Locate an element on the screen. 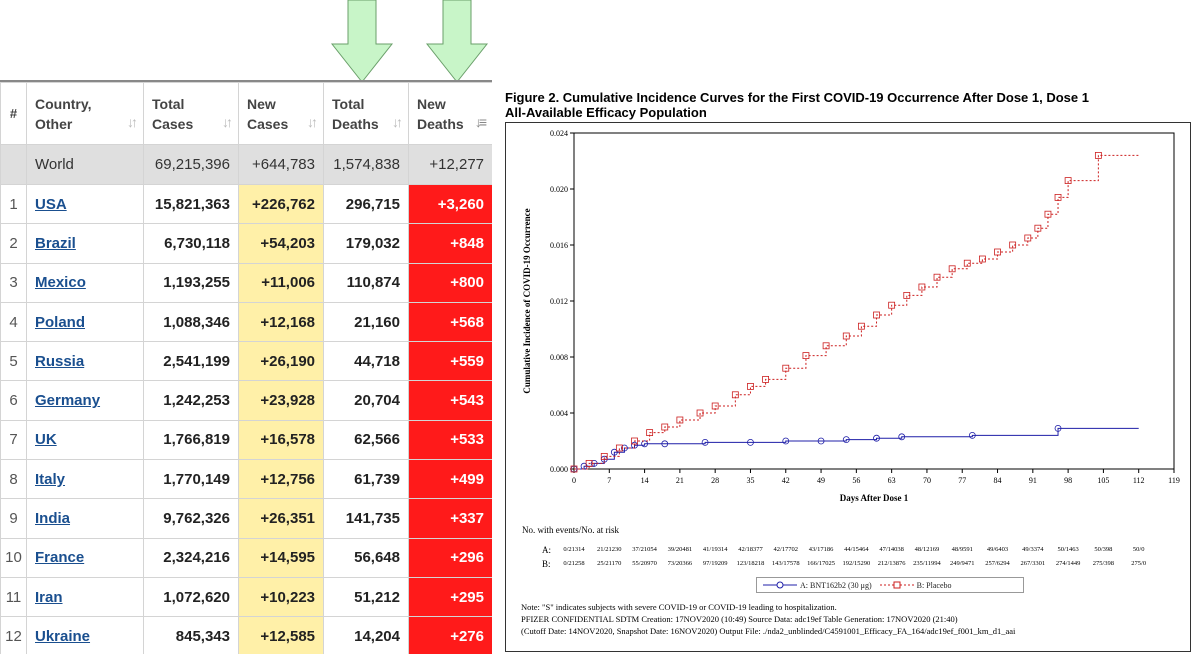  x-tick-label: 21 is located at coordinates (680, 480).